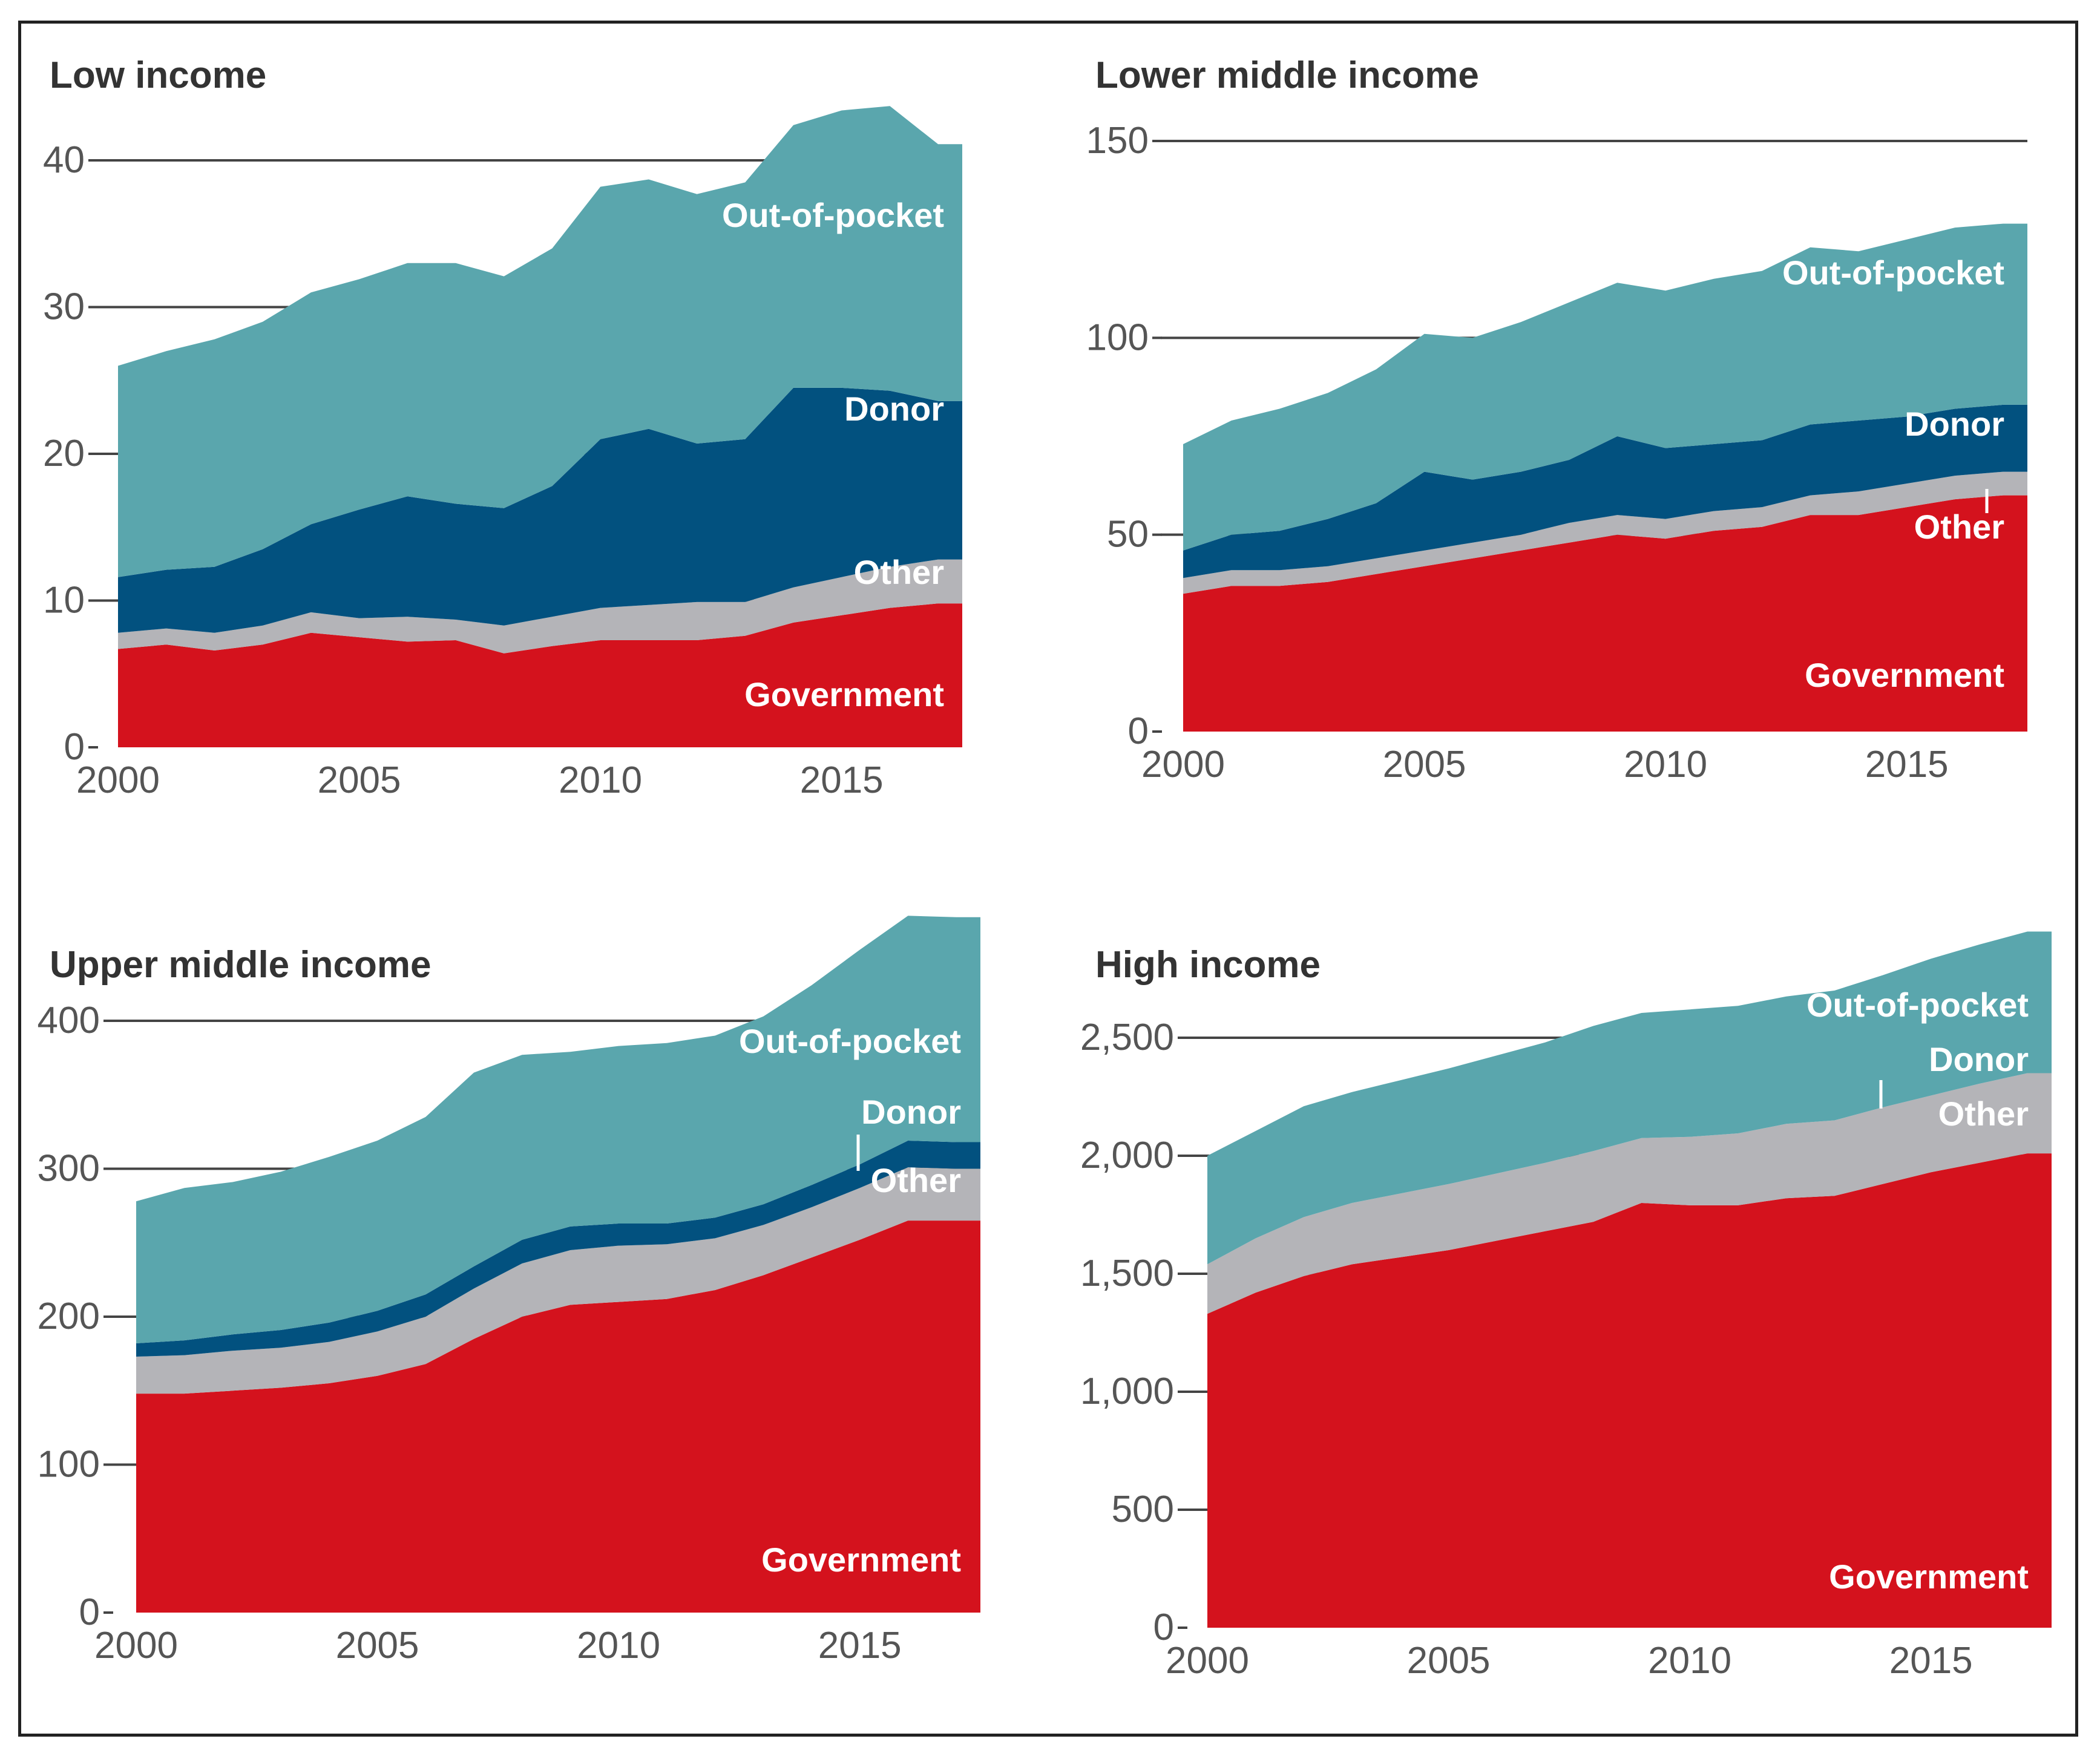 The height and width of the screenshot is (1756, 2100). I want to click on y-tick-label: 20, so click(64, 454).